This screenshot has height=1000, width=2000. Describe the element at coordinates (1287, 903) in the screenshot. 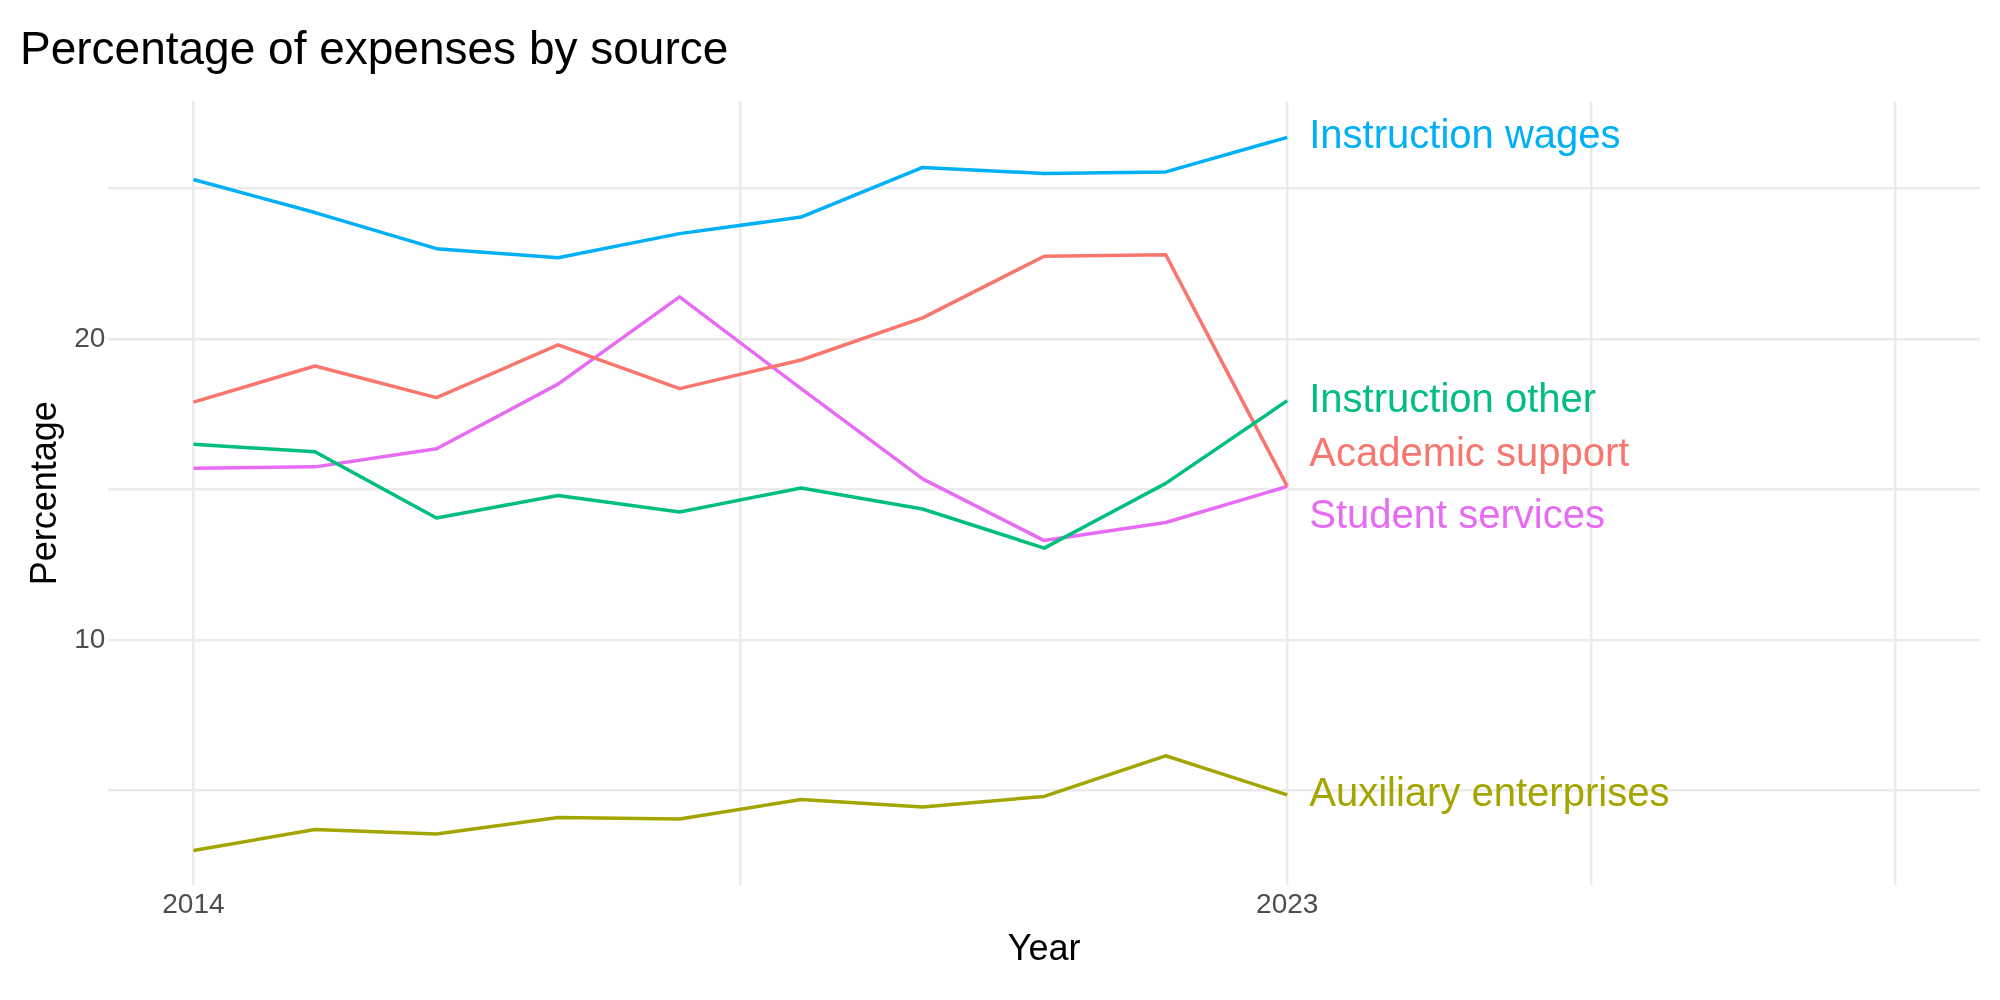

I see `x-tick-label: 2023` at that location.